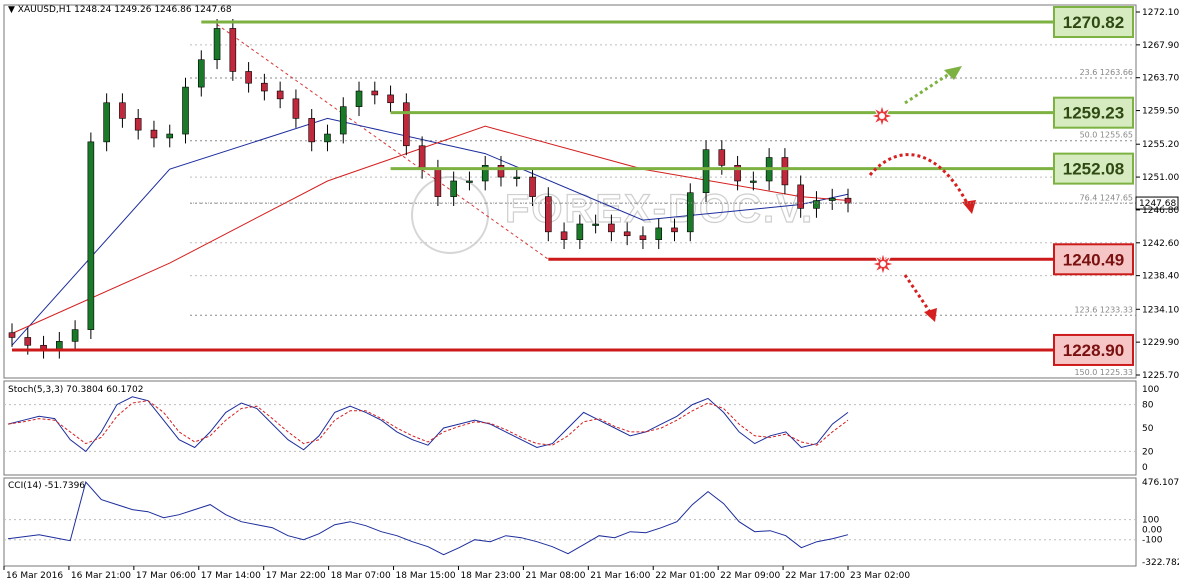  What do you see at coordinates (1152, 541) in the screenshot?
I see `cci-tick-label: -100` at bounding box center [1152, 541].